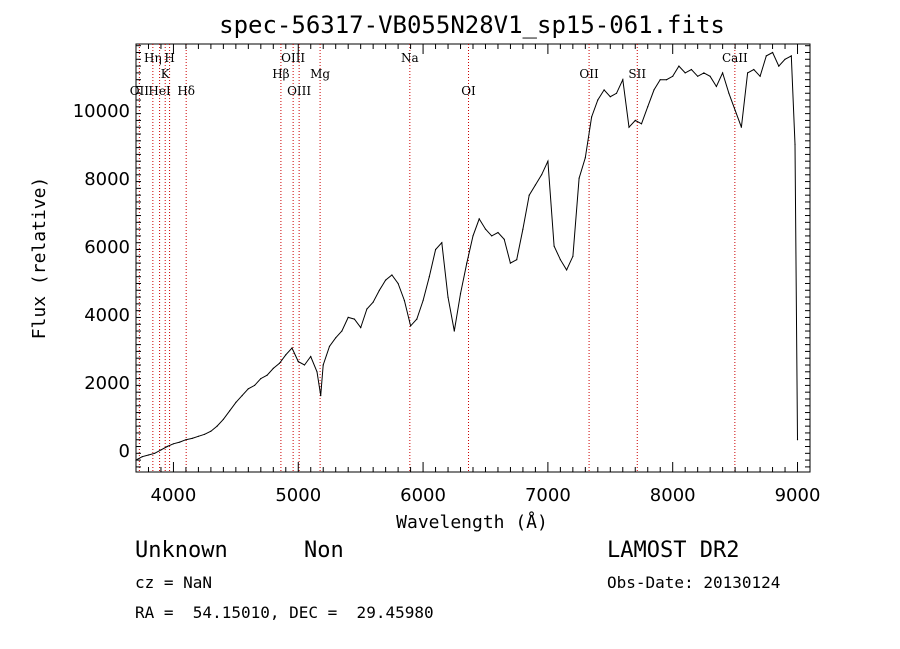  Describe the element at coordinates (284, 612) in the screenshot. I see `coordinates: RA = 54.15010, DEC = 29.45980` at that location.